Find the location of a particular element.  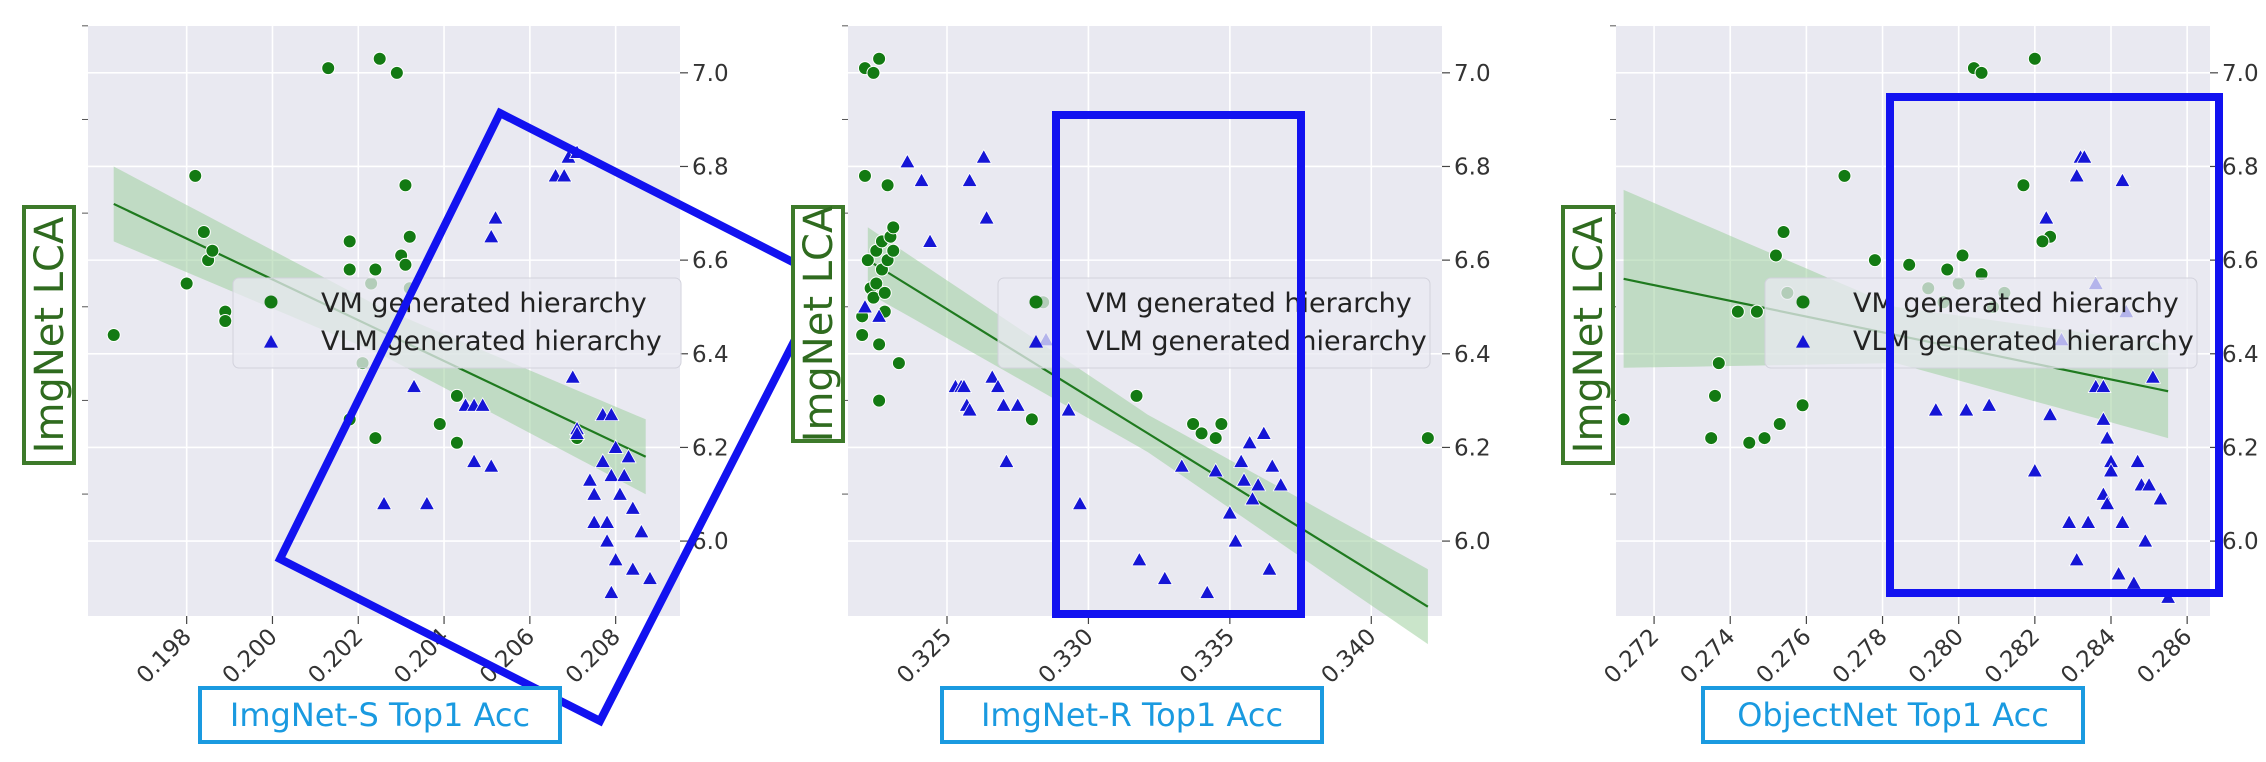

x-tick-label: 0.206 is located at coordinates (507, 656).